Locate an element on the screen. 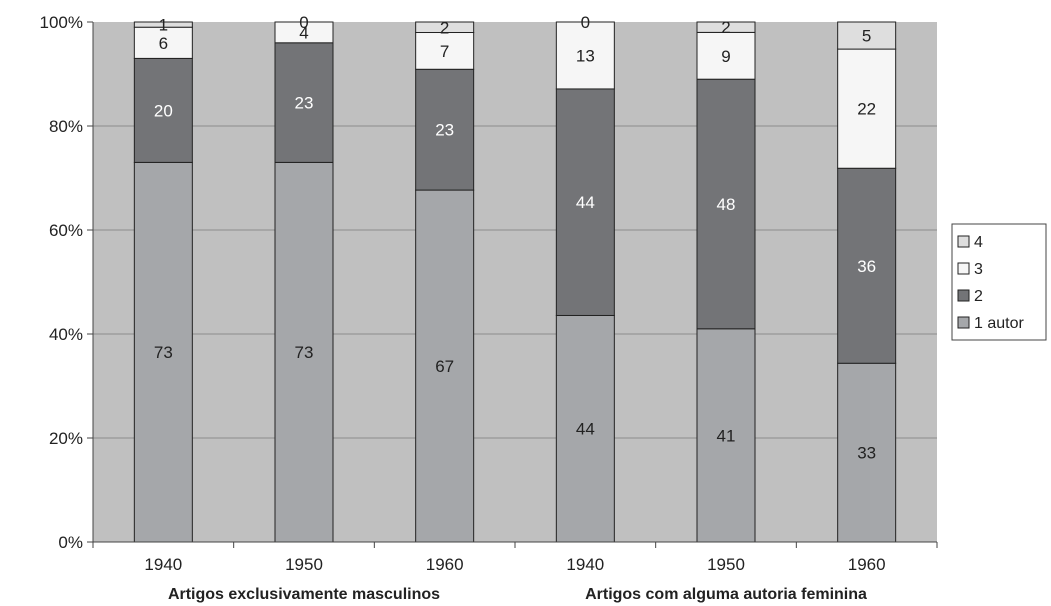 This screenshot has width=1051, height=606. data-label: 5 is located at coordinates (866, 36).